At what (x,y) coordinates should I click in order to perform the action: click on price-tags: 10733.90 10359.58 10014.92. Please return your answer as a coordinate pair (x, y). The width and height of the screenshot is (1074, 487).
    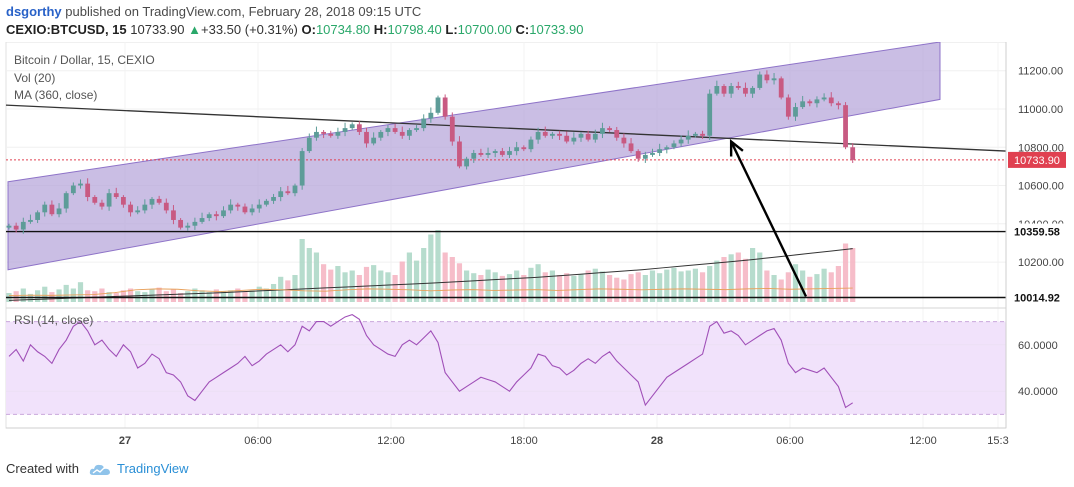
    Looking at the image, I should click on (1037, 228).